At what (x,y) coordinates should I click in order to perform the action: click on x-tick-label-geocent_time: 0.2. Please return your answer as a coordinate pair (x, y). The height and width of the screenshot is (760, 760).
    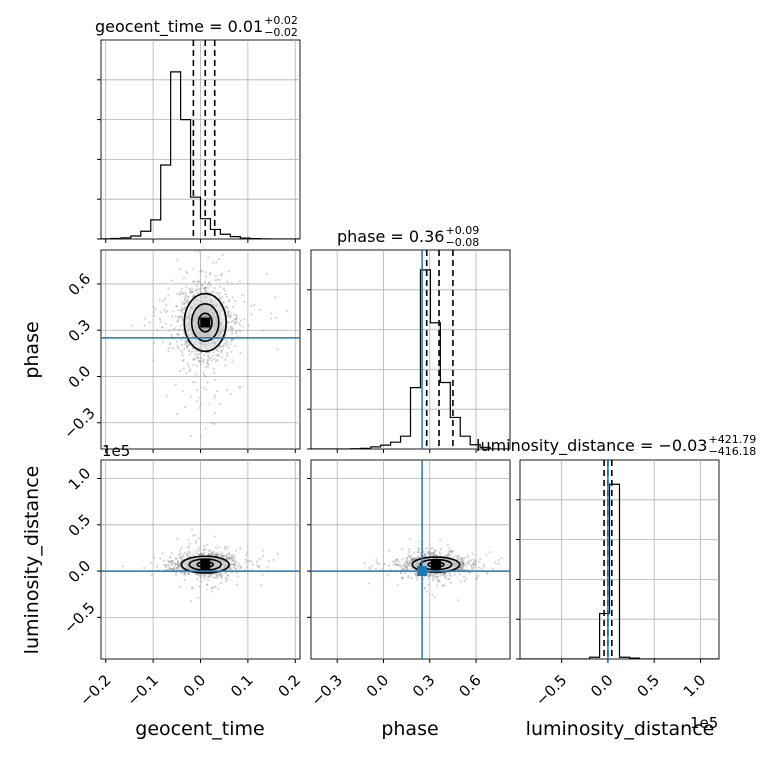
    Looking at the image, I should click on (289, 686).